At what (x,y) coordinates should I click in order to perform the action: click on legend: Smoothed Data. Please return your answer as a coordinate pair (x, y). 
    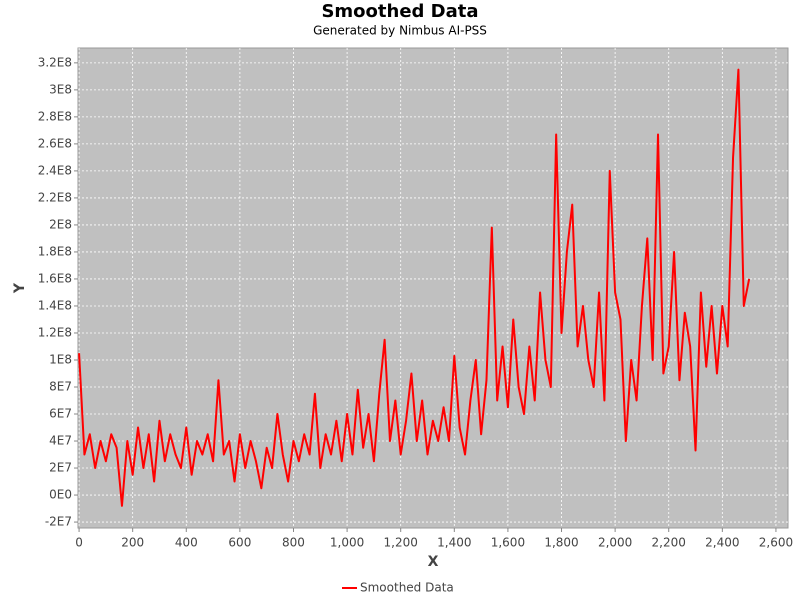
    Looking at the image, I should click on (398, 588).